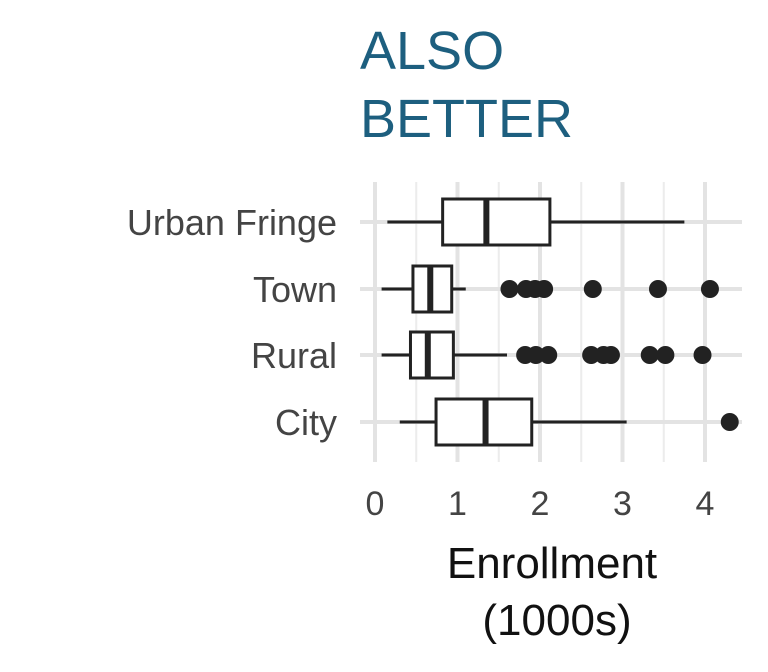  I want to click on x-axis-title-line-2: (1000s), so click(556, 620).